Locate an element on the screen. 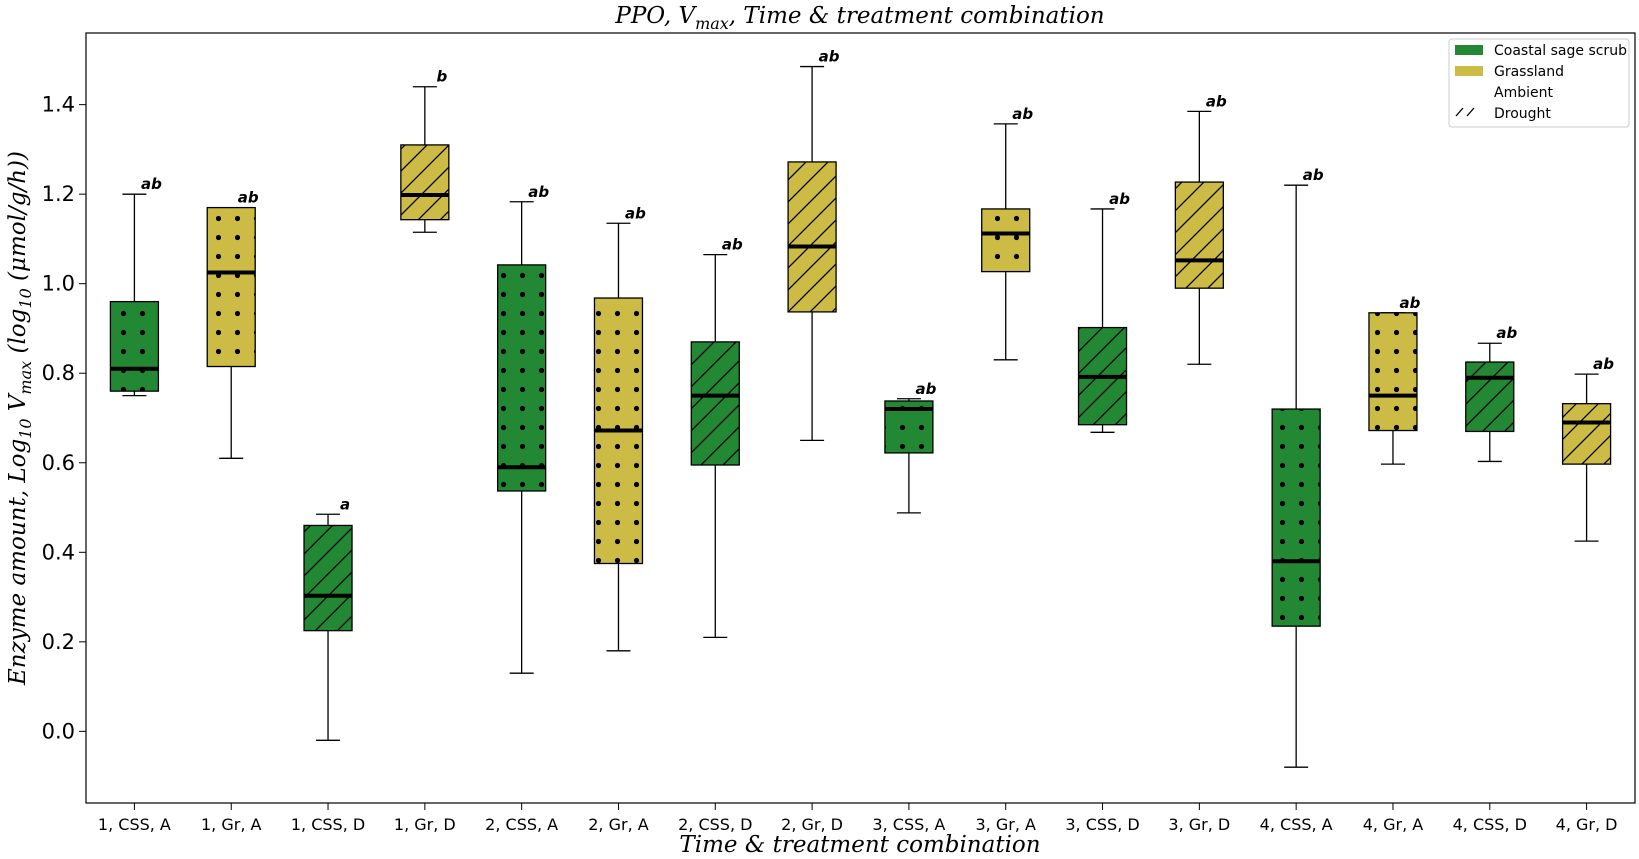 This screenshot has height=859, width=1639. x-axis-label: Time & treatment combination is located at coordinates (859, 845).